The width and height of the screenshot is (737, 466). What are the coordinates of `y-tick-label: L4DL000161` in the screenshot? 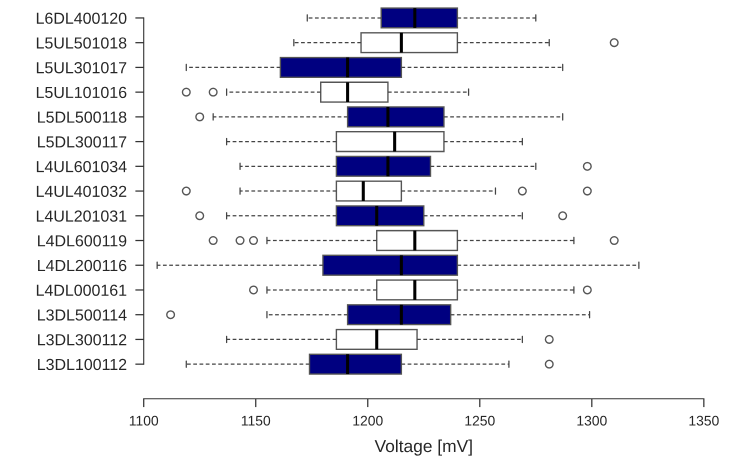 It's located at (81, 290).